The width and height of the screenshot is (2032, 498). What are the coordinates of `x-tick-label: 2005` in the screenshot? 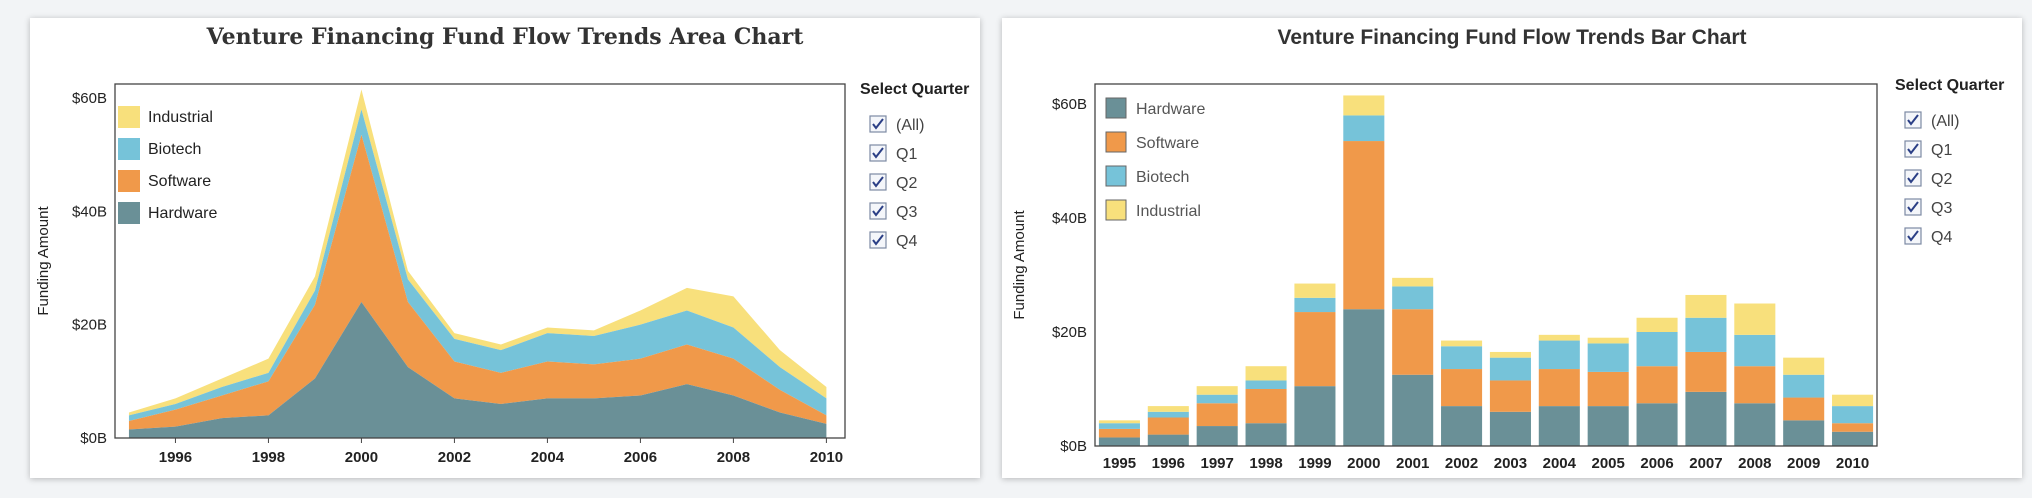 It's located at (1608, 463).